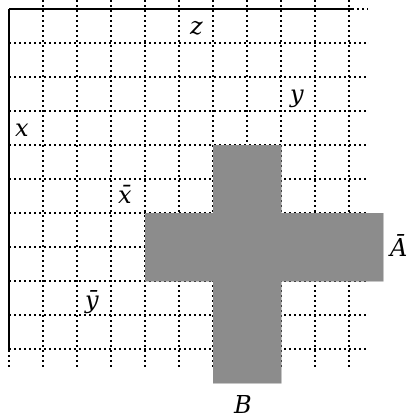  What do you see at coordinates (125, 195) in the screenshot?
I see `label-x-bar: x̄` at bounding box center [125, 195].